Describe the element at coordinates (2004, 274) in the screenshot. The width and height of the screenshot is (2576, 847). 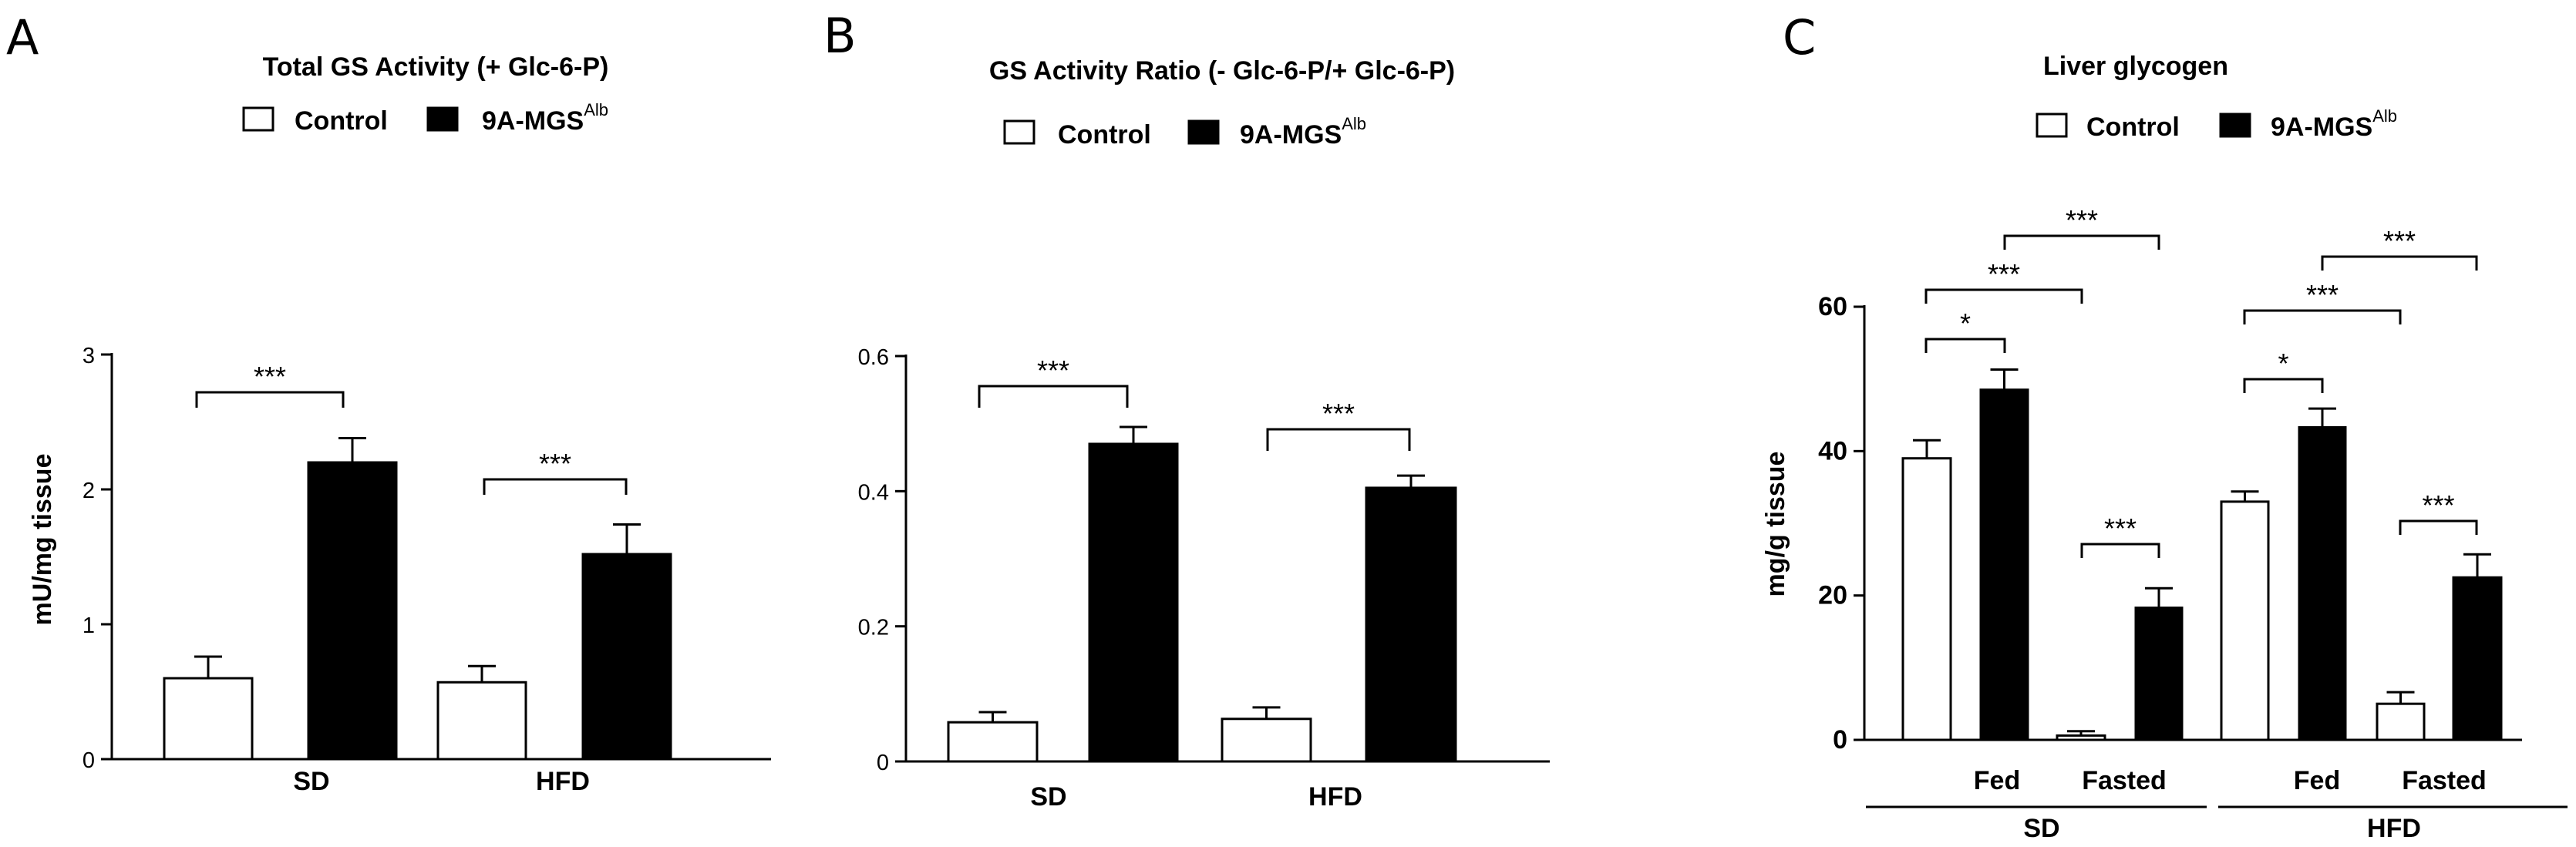
I see `significance-2-label: ***` at that location.